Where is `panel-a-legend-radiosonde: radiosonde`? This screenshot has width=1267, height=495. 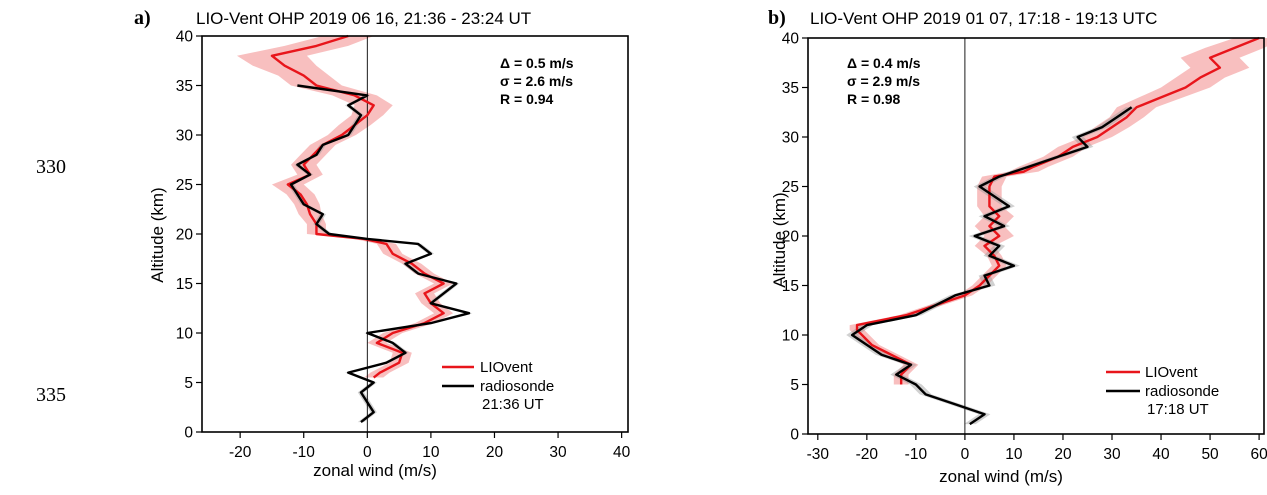 panel-a-legend-radiosonde: radiosonde is located at coordinates (517, 386).